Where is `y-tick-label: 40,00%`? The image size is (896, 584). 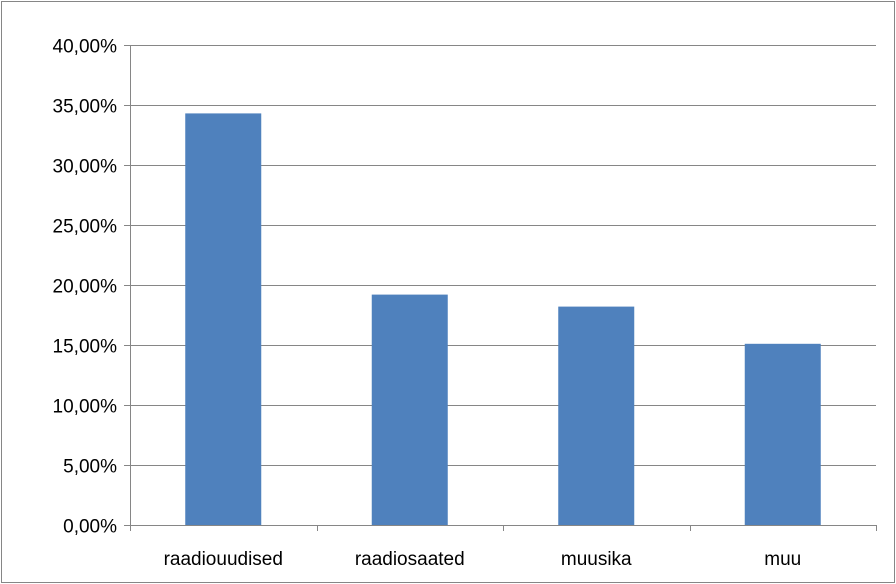 y-tick-label: 40,00% is located at coordinates (85, 47).